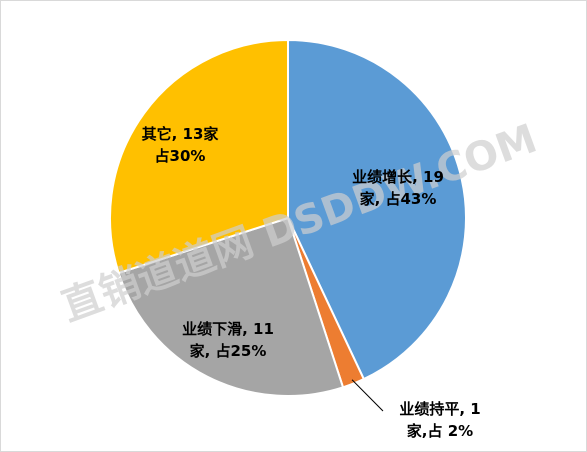 Image resolution: width=587 pixels, height=452 pixels. What do you see at coordinates (228, 340) in the screenshot?
I see `data-label: 业绩下滑, 11 家, 占25%` at bounding box center [228, 340].